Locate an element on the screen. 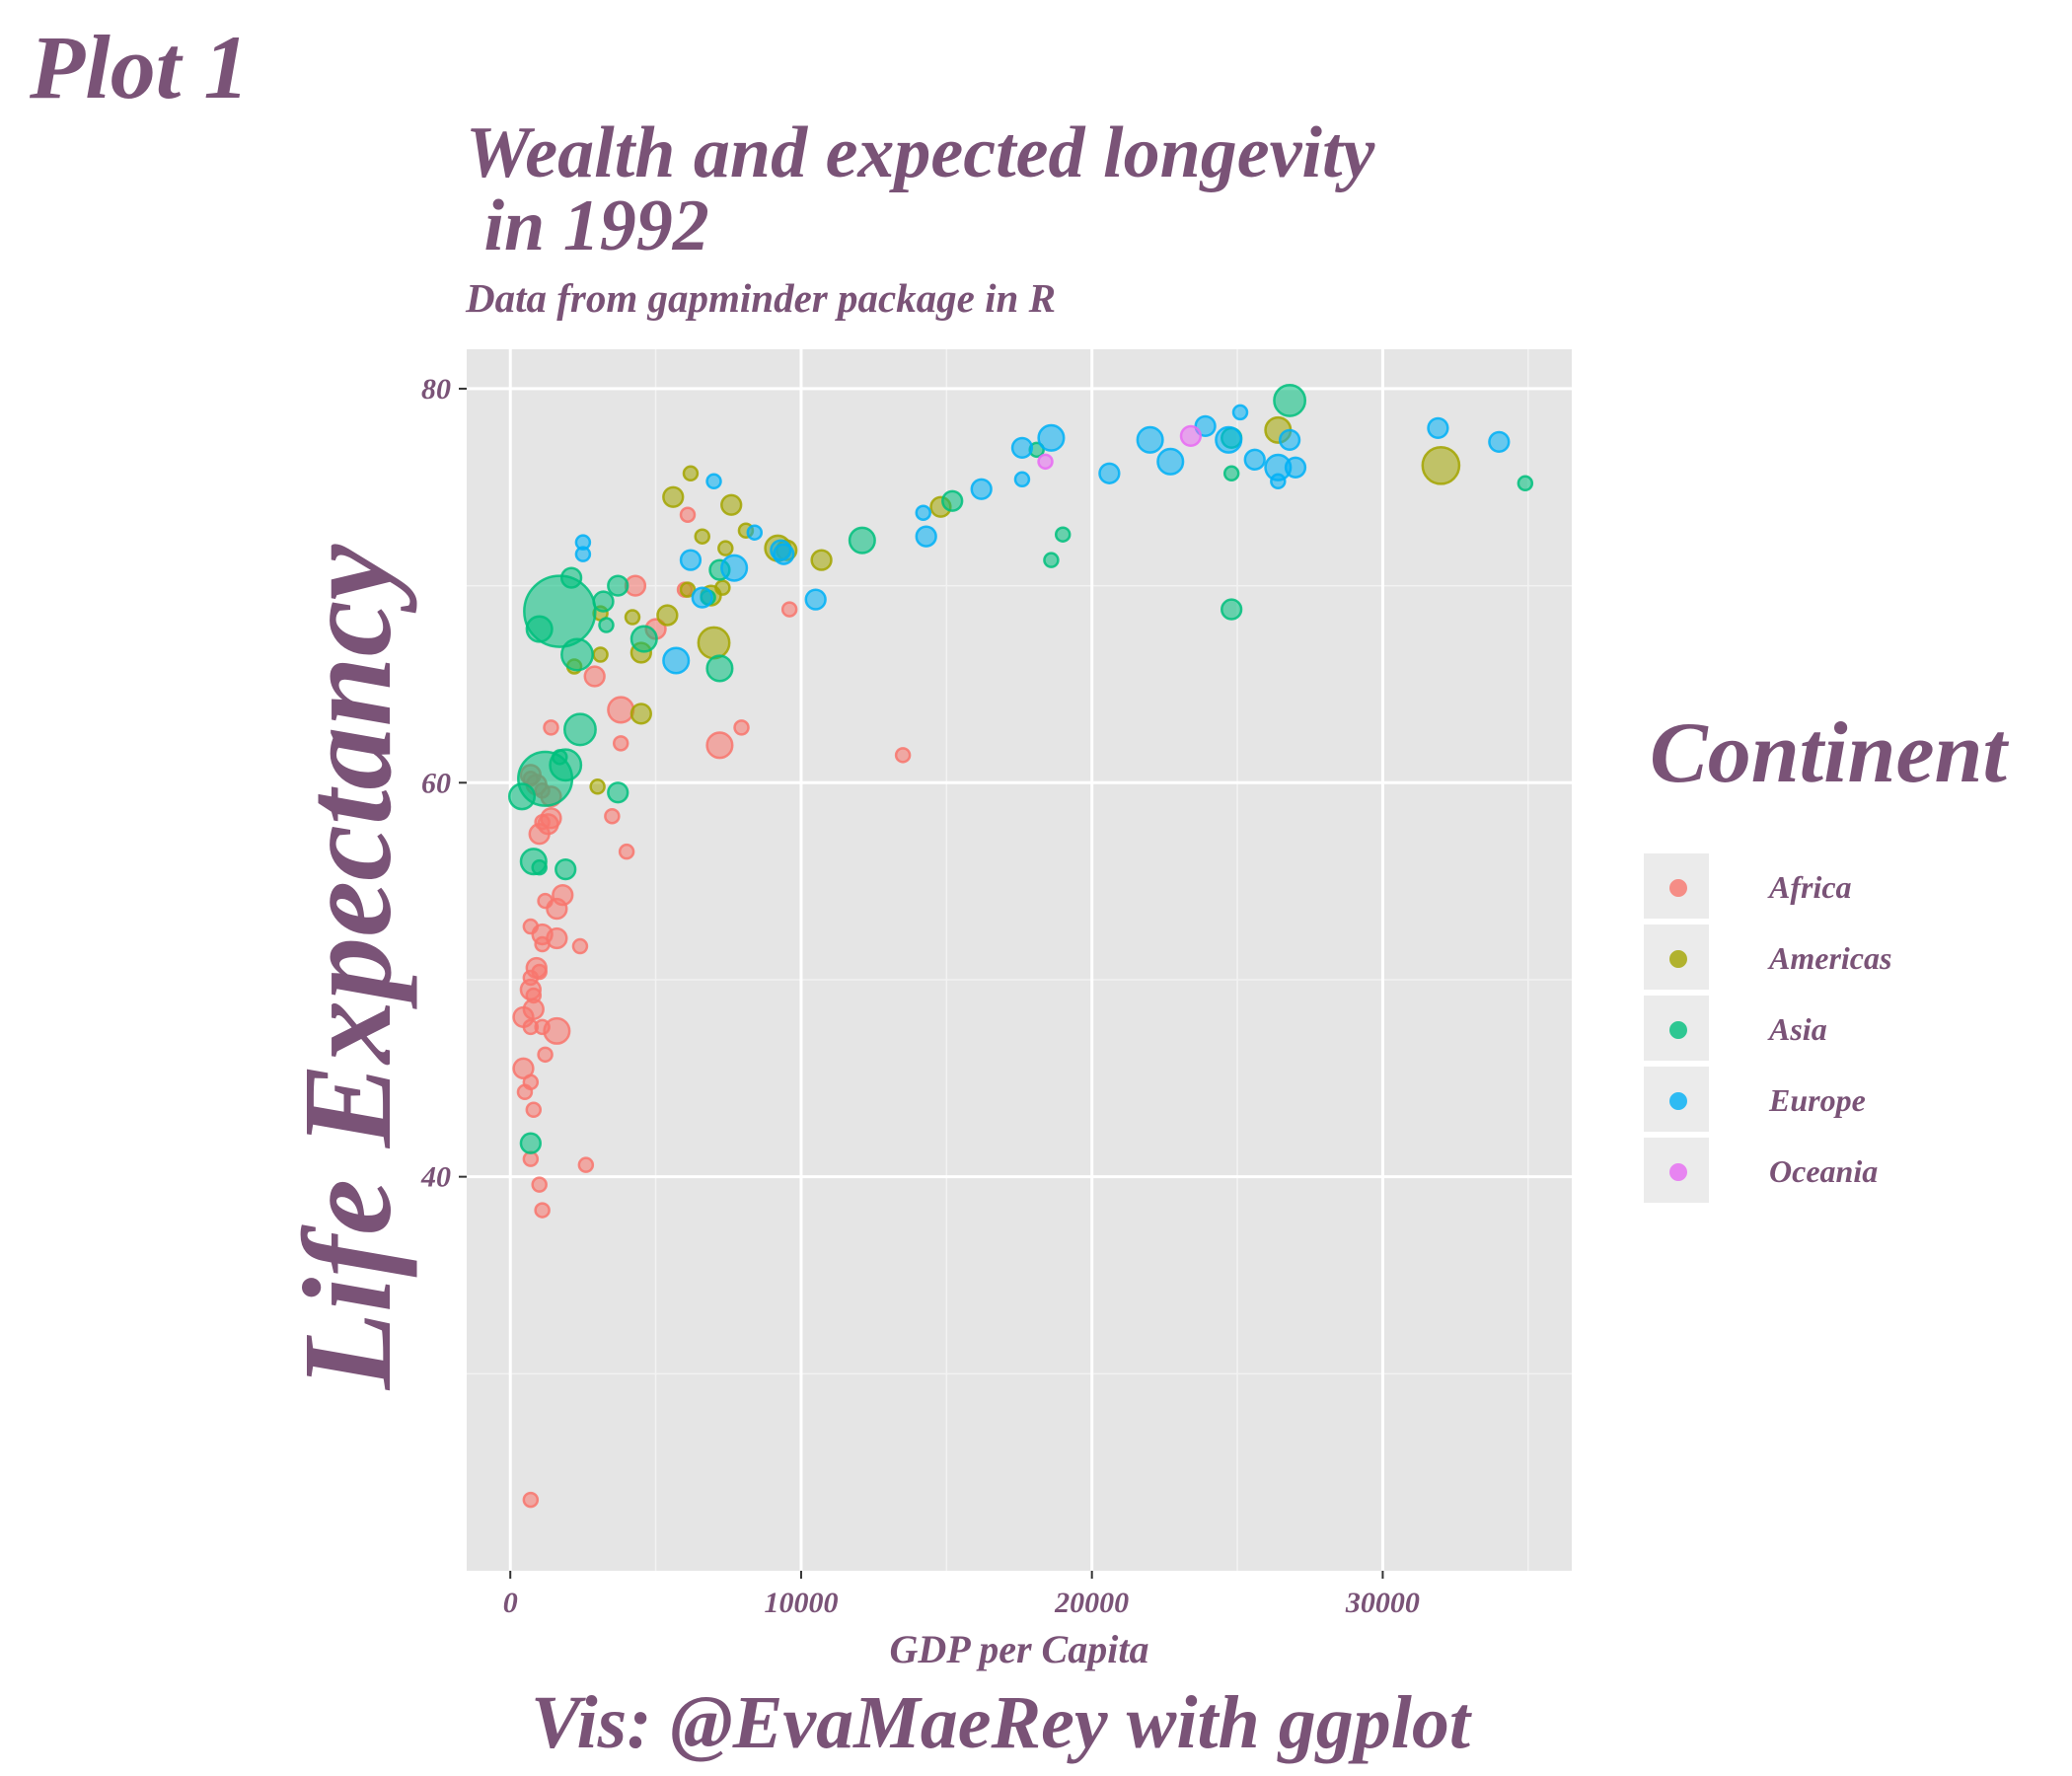  chart-caption: Vis: @EvaMaeRey with ggplot is located at coordinates (1001, 1722).